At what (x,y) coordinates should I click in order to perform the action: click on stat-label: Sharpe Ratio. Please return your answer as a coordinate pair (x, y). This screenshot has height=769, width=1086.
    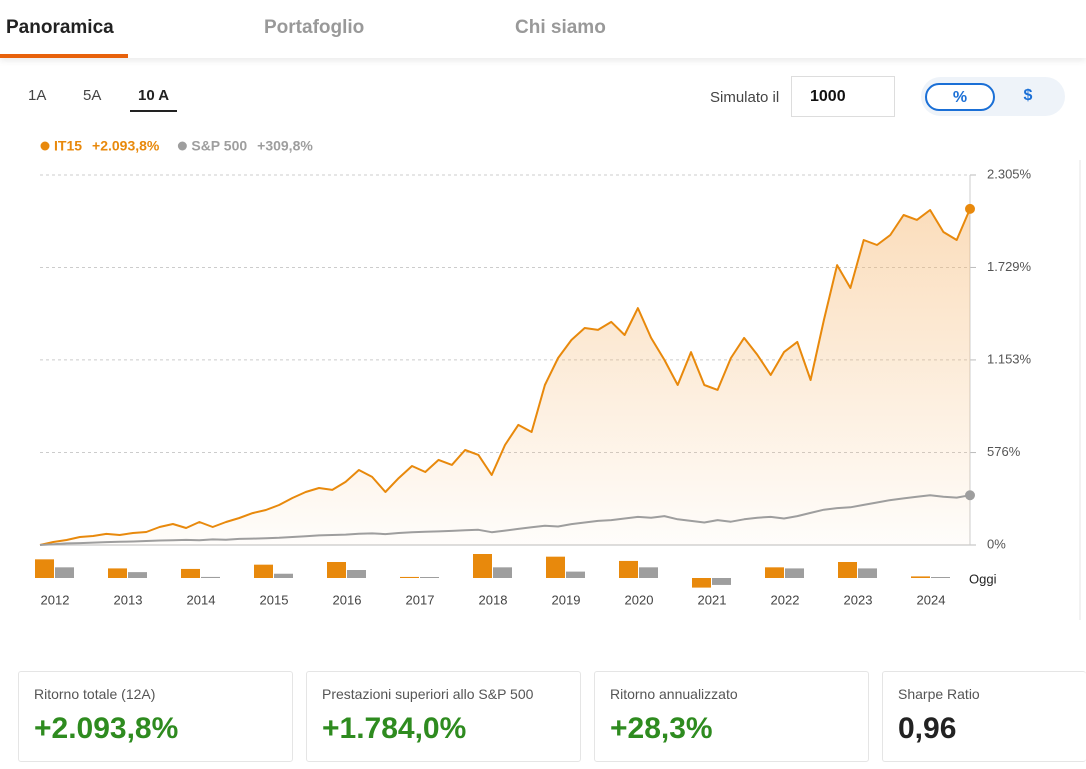
    Looking at the image, I should click on (939, 694).